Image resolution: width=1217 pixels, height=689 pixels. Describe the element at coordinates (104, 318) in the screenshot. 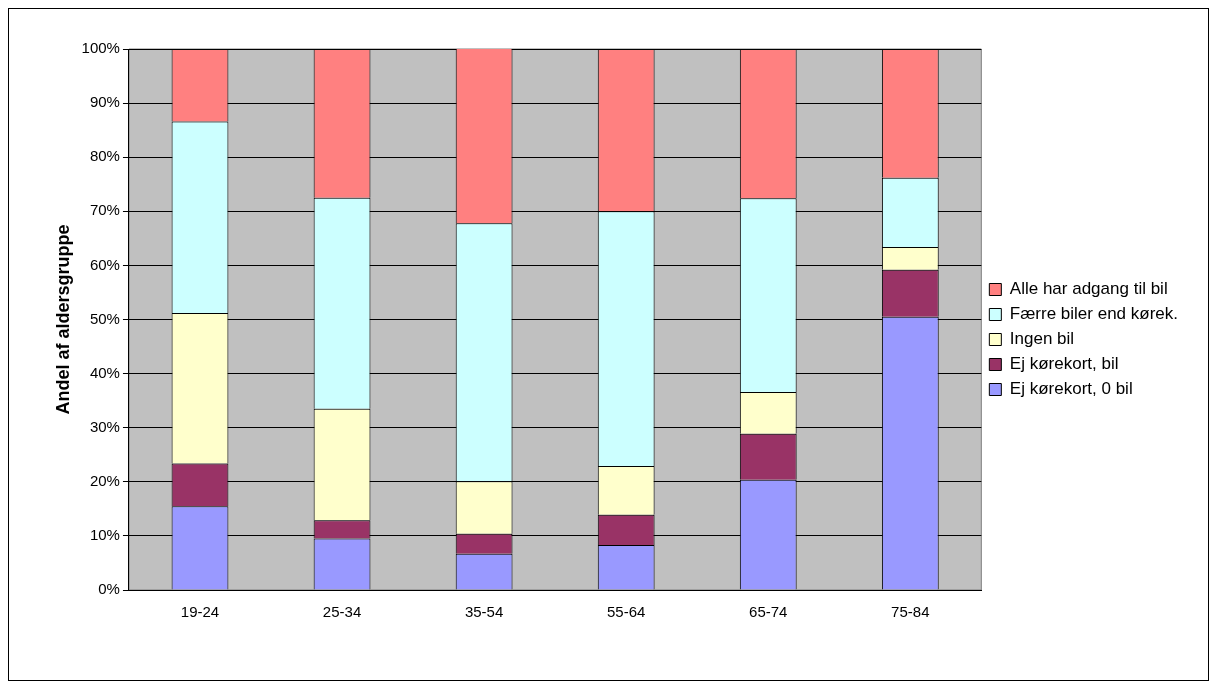

I see `y-tick-label: 50%` at that location.